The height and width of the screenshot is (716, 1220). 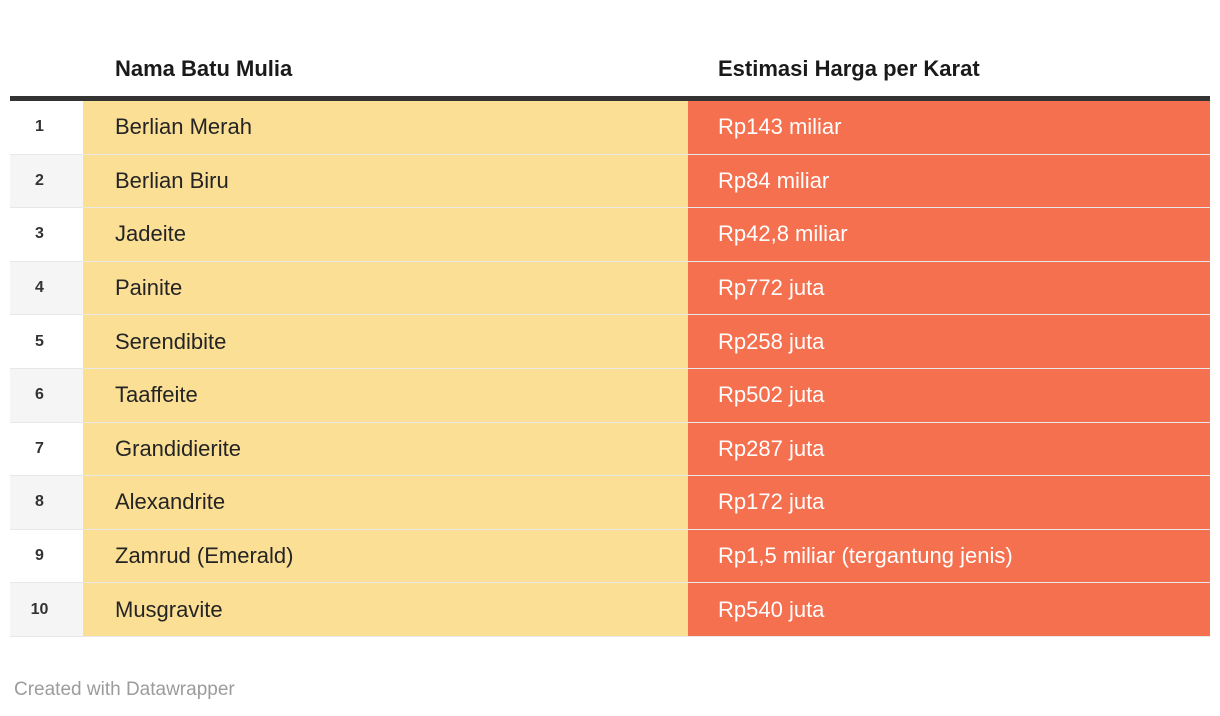 What do you see at coordinates (46, 609) in the screenshot?
I see `rank-cell: 10` at bounding box center [46, 609].